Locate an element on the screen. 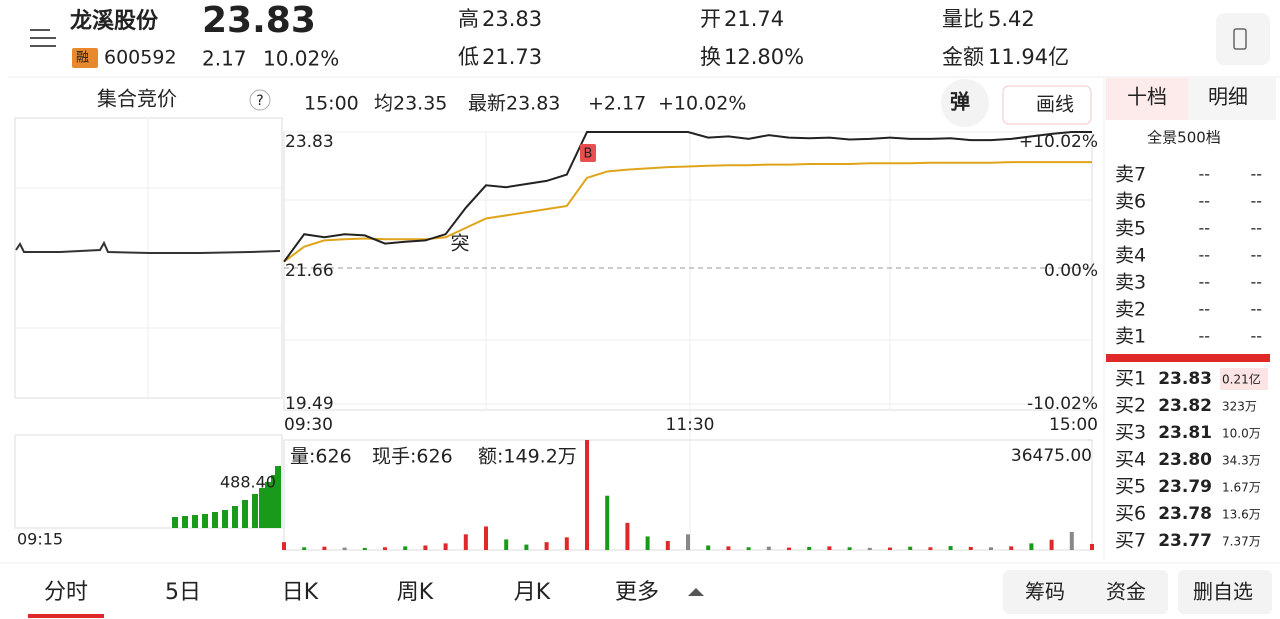  stat-value: 12.80% is located at coordinates (764, 57).